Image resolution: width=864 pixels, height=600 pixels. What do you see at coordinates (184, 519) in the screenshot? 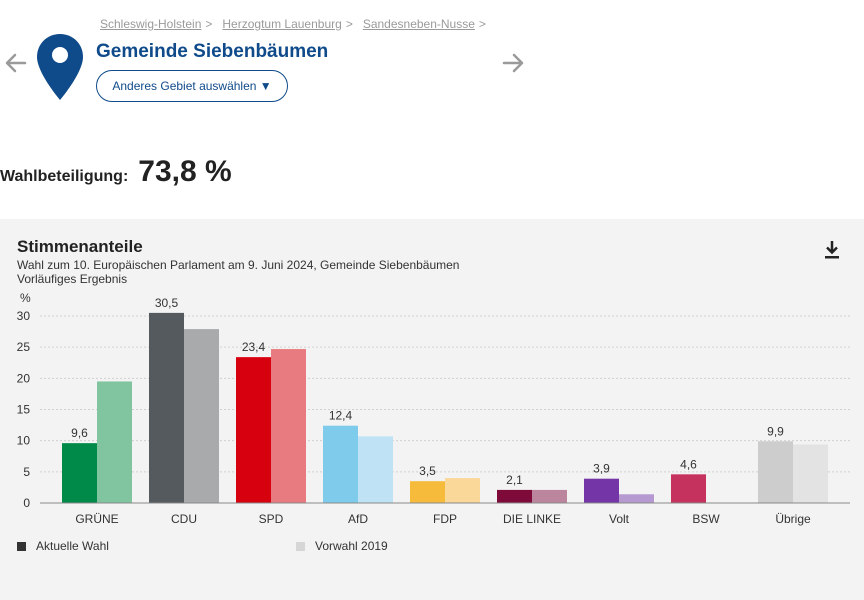
I see `x-tick-label: CDU` at bounding box center [184, 519].